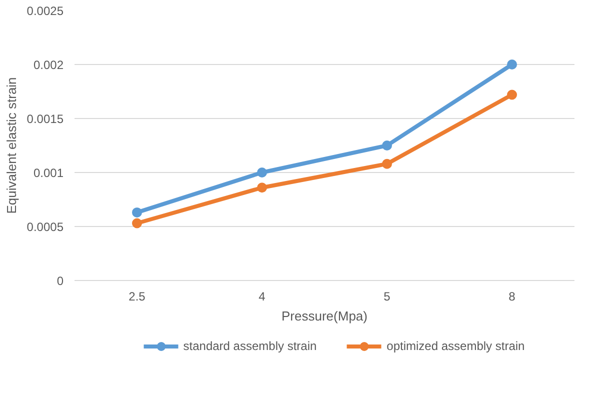 This screenshot has width=614, height=409. What do you see at coordinates (48, 65) in the screenshot?
I see `y-tick-label: 0.002` at bounding box center [48, 65].